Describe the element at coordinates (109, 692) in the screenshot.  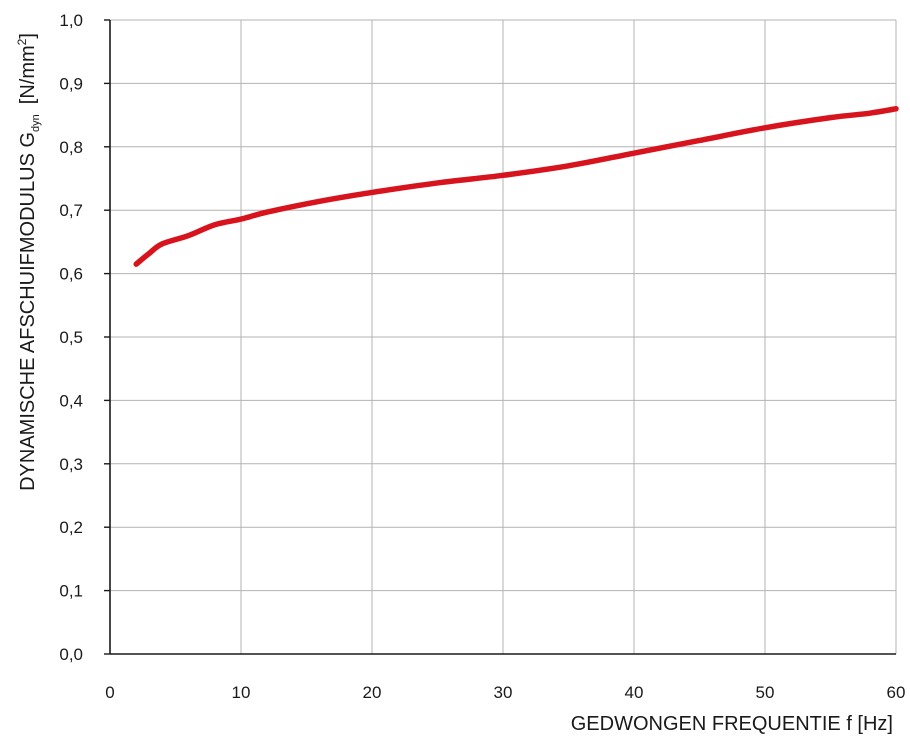
I see `x-tick-label: 0` at that location.